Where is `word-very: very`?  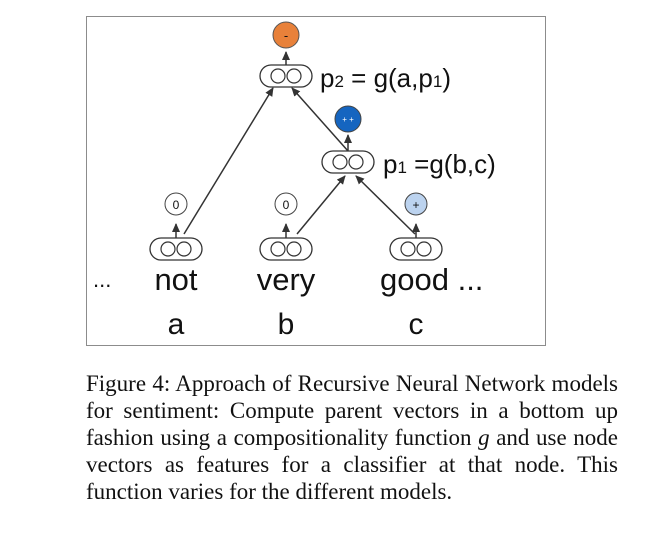
word-very: very is located at coordinates (286, 279).